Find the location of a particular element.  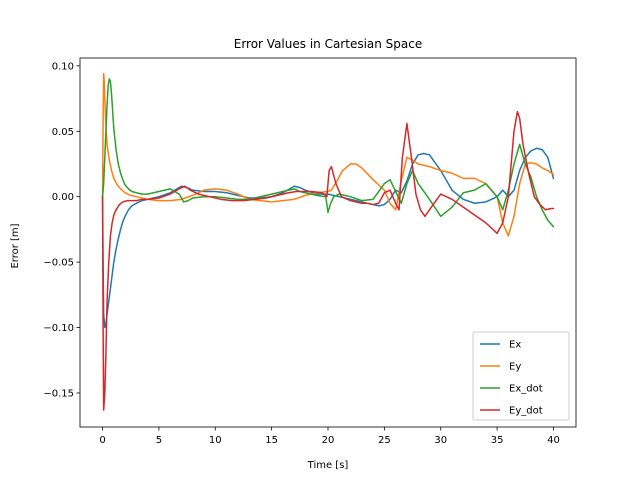

x-tick-label: 15 is located at coordinates (271, 440).